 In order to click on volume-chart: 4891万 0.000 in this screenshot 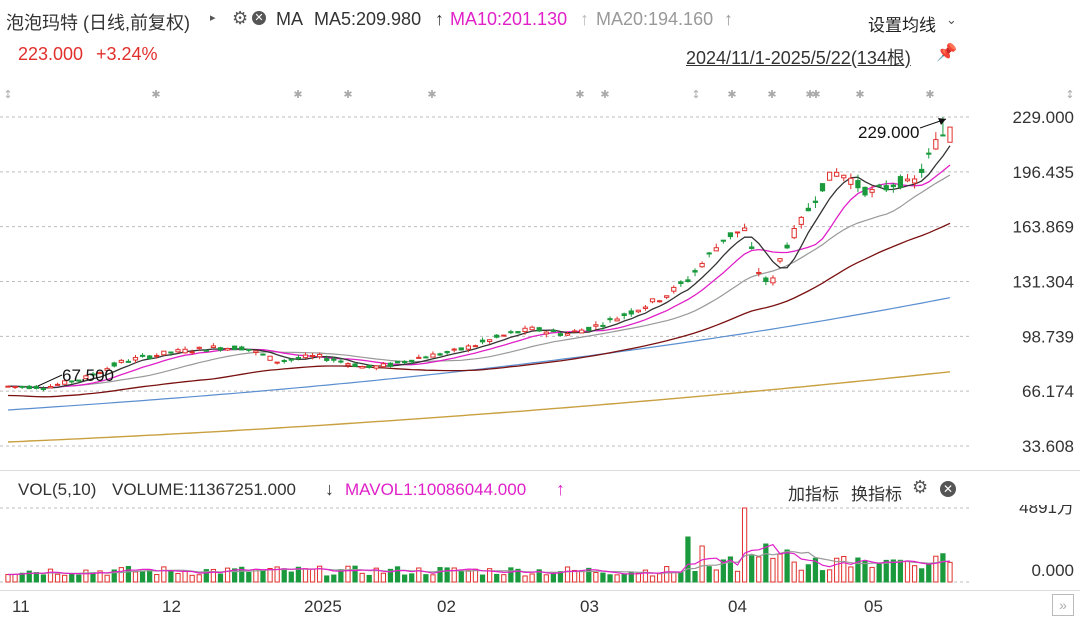, I will do `click(540, 547)`.